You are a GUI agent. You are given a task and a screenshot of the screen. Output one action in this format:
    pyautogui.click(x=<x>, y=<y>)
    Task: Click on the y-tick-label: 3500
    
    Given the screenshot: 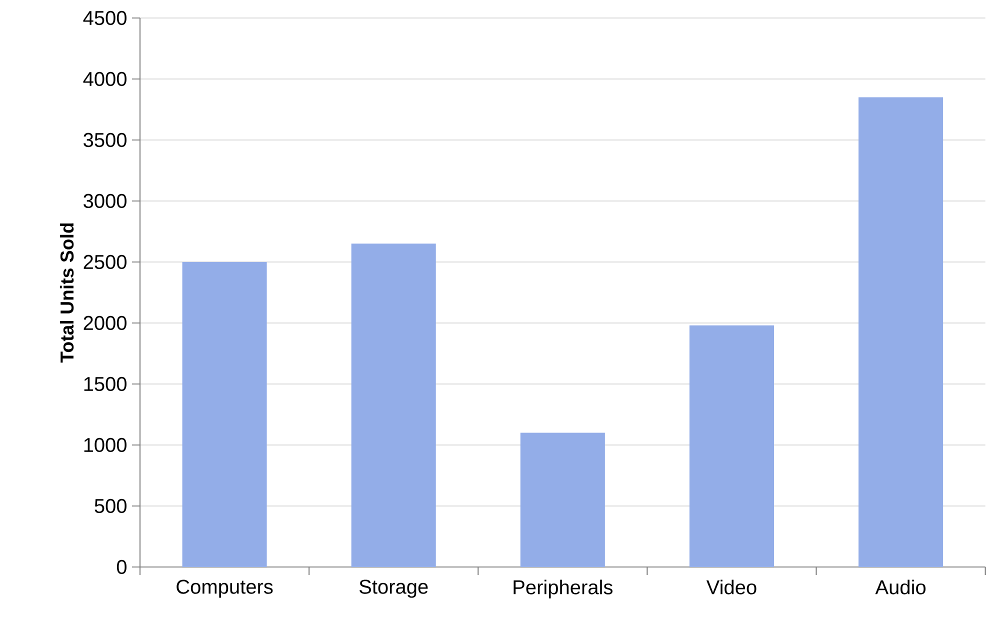 What is the action you would take?
    pyautogui.click(x=105, y=140)
    